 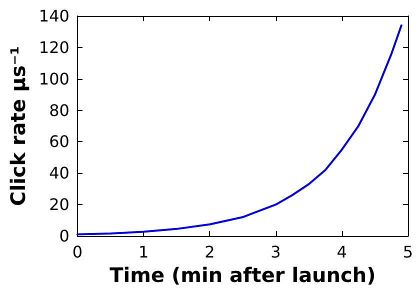 I want to click on y-tick-label: 60, so click(x=59, y=142).